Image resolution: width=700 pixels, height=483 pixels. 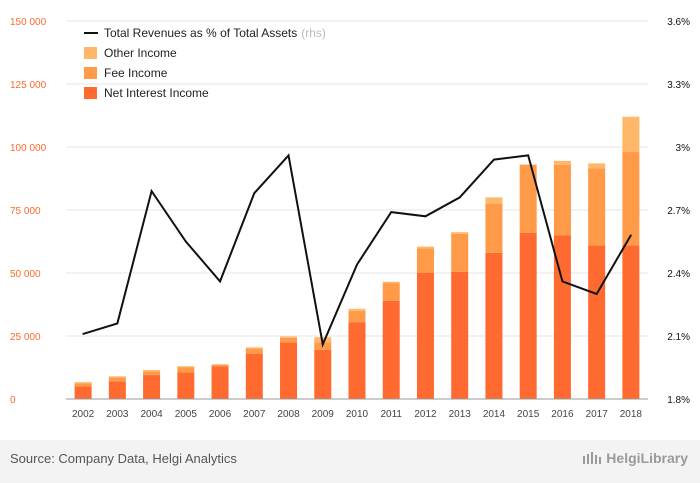 I want to click on legend-label: Net Interest Income, so click(x=156, y=93).